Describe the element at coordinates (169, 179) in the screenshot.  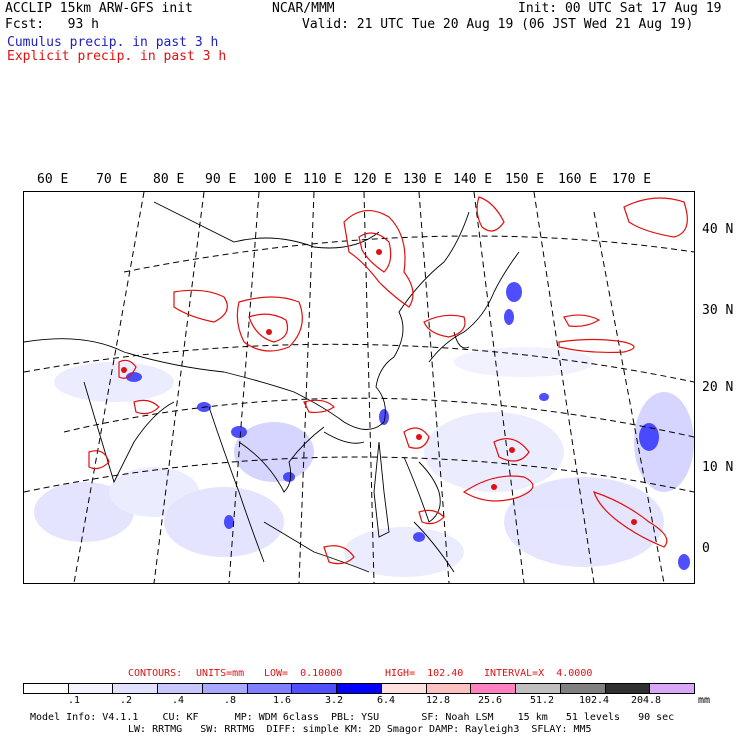
I see `lon-label: 80 E` at that location.